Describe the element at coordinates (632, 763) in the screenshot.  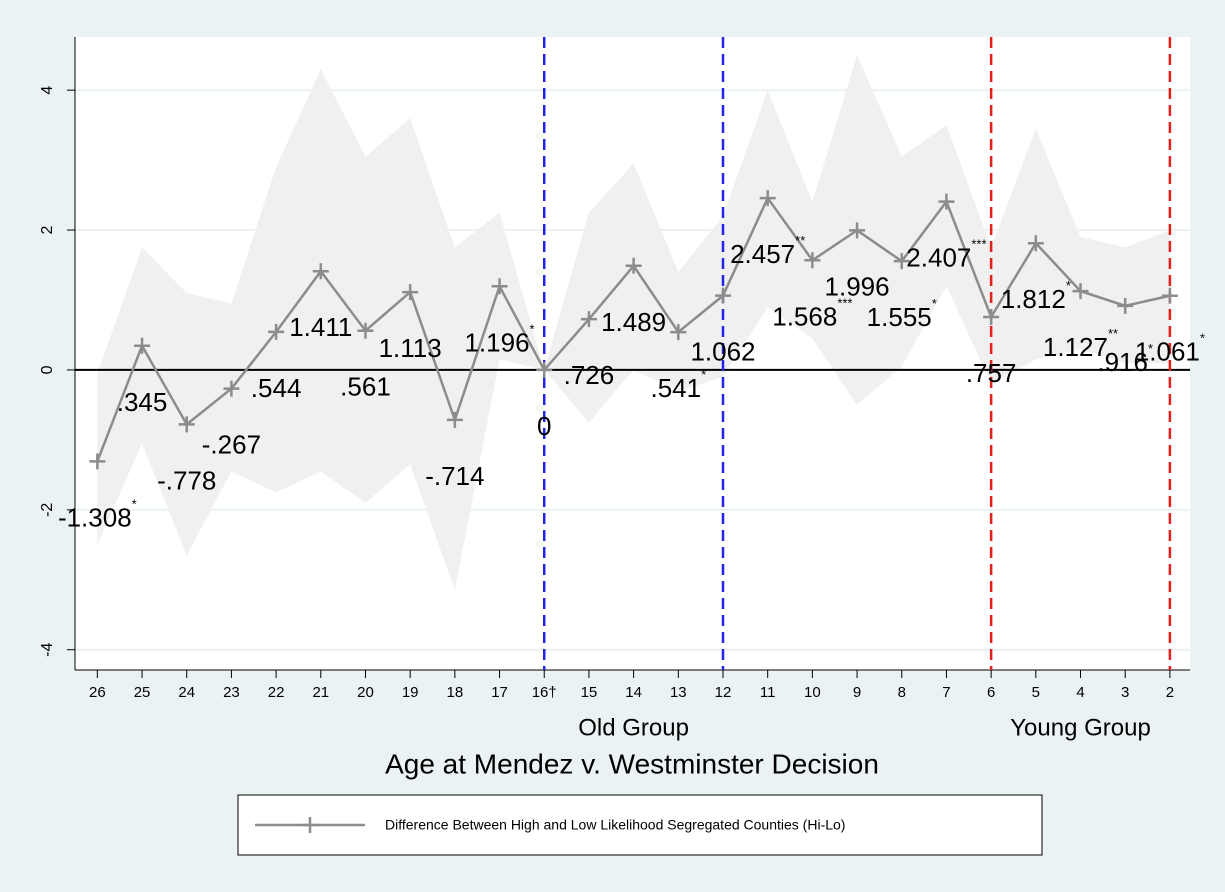
I see `chart-title: Age at Mendez v. Westminster Decision` at that location.